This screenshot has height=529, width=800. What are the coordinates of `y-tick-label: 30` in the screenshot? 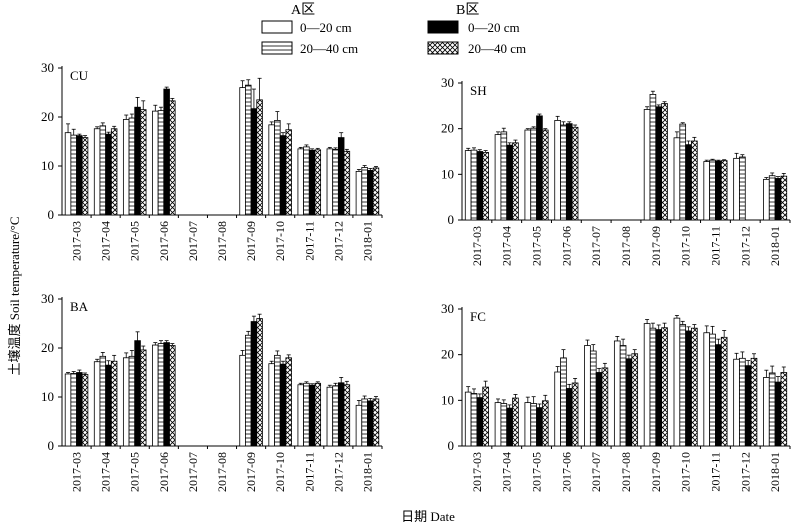 It's located at (447, 308).